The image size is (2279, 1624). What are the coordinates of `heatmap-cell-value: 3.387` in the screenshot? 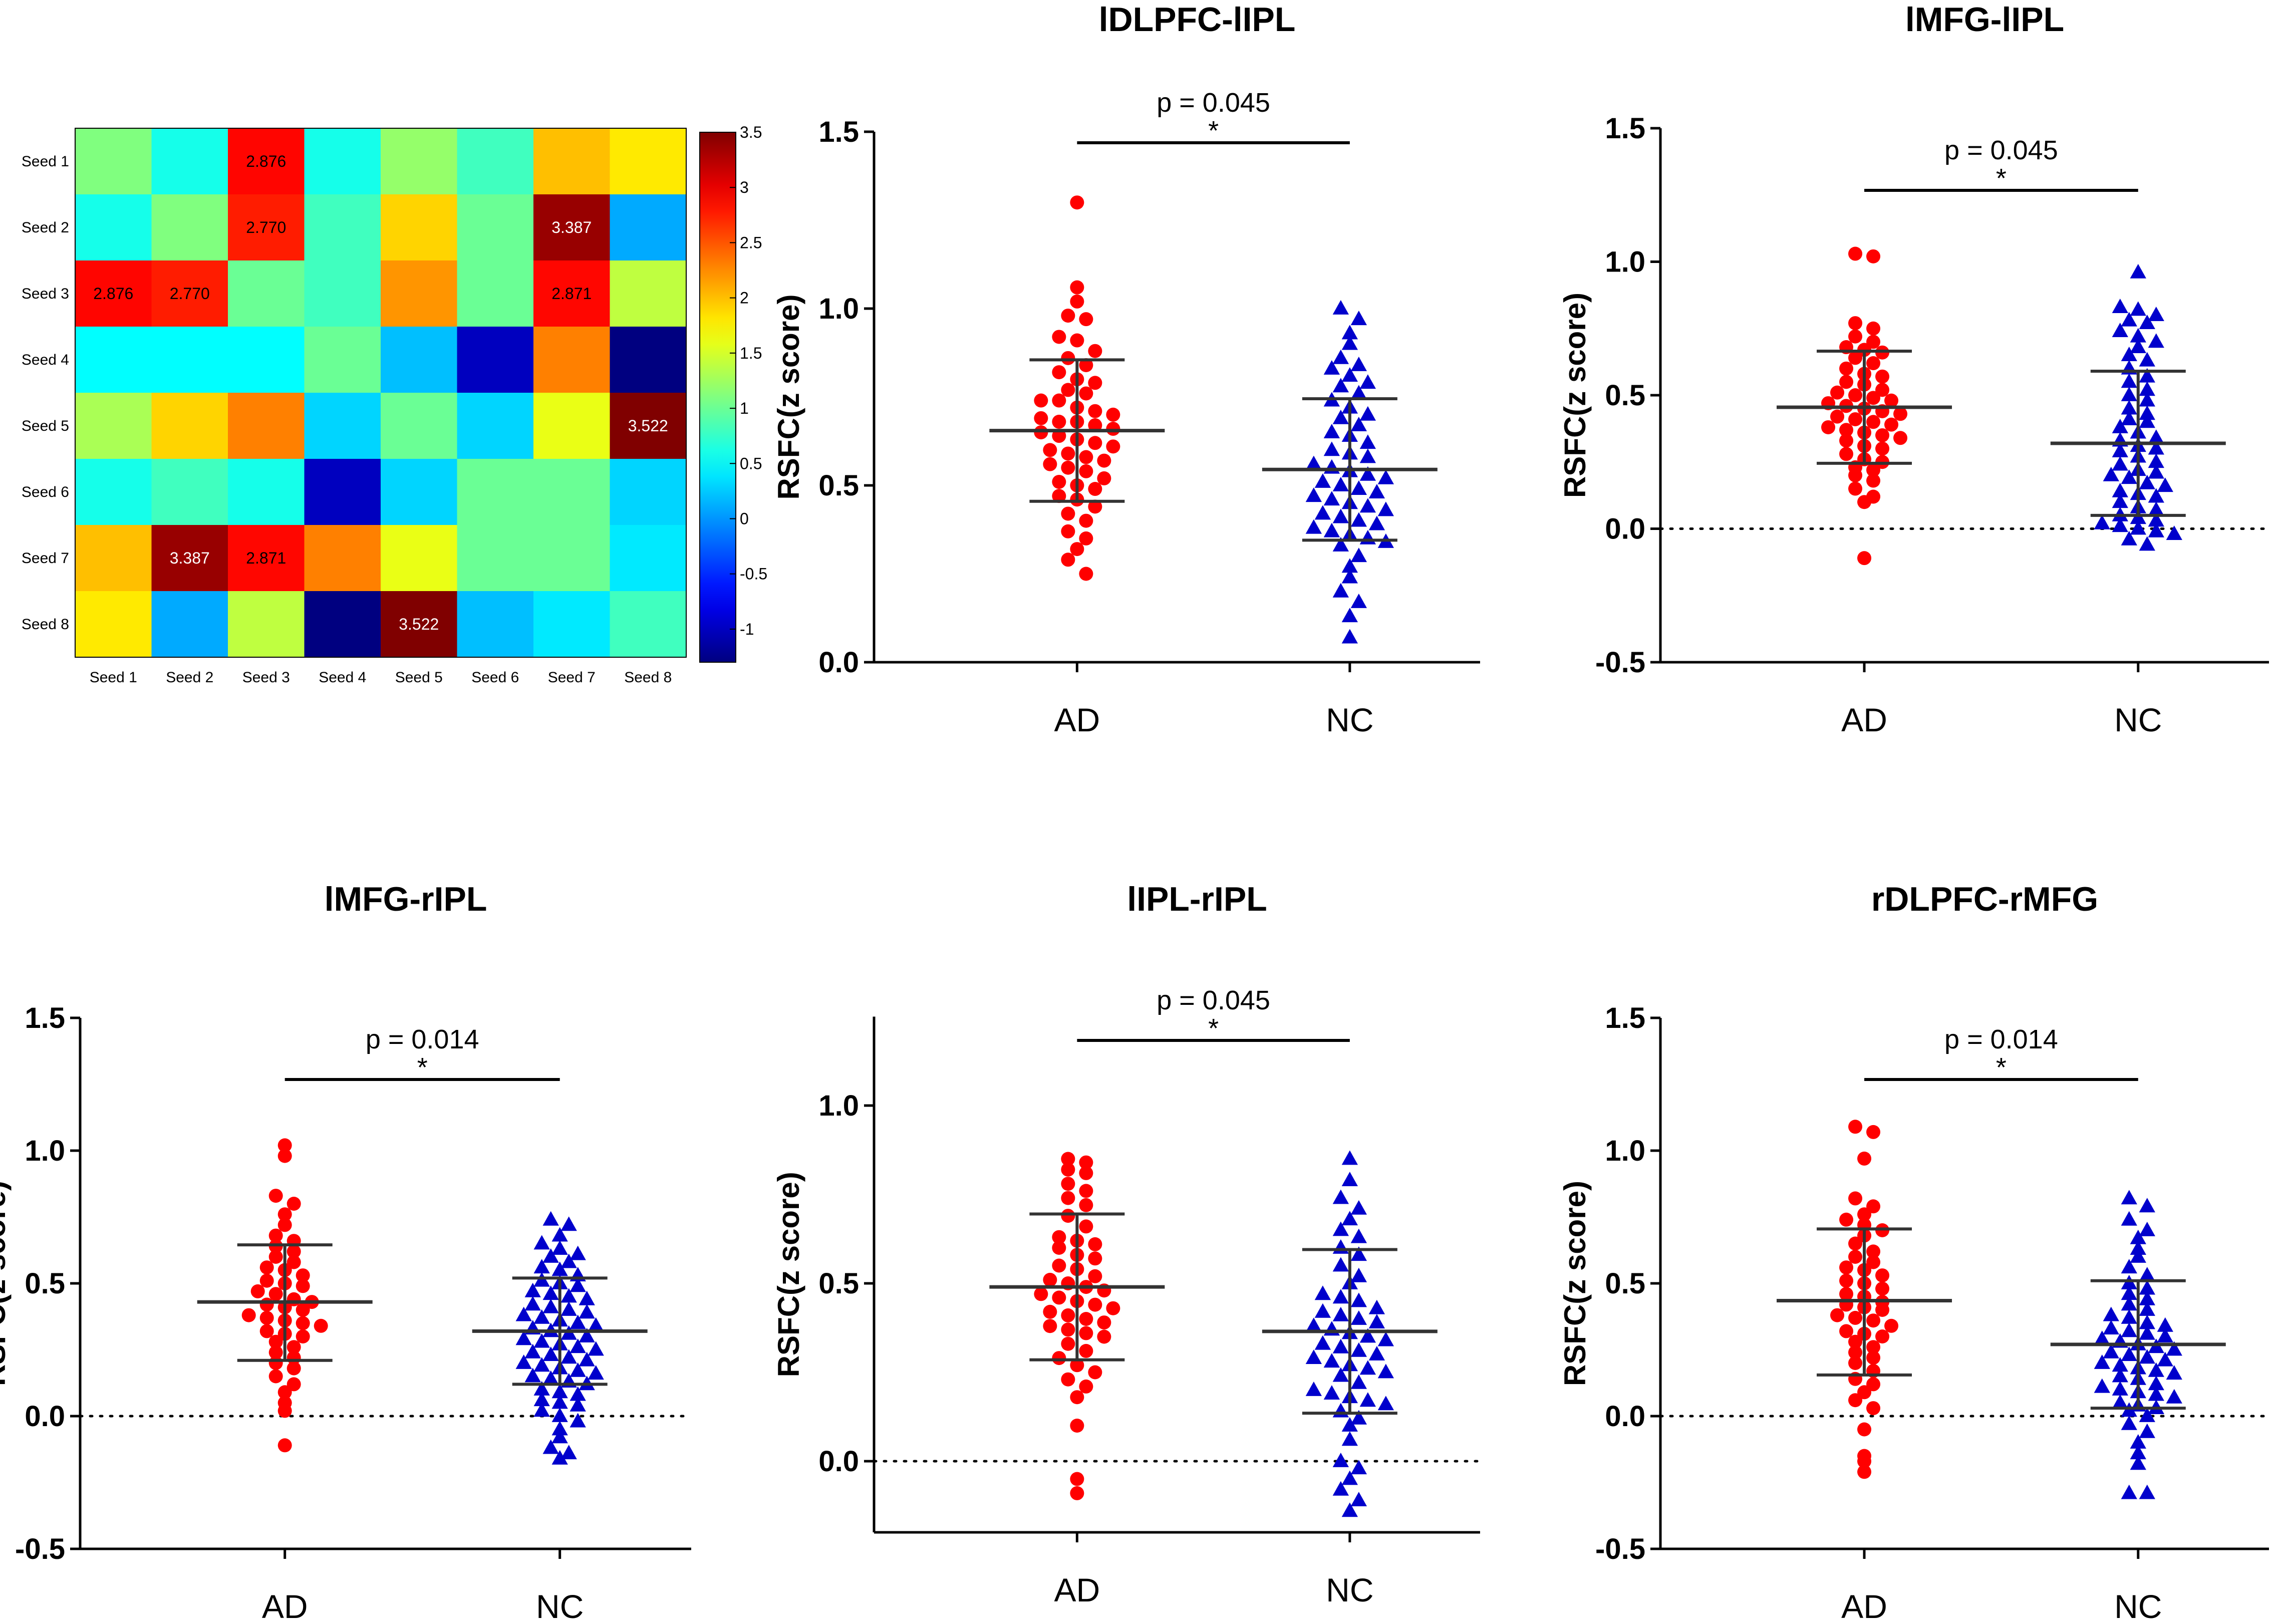 It's located at (572, 227).